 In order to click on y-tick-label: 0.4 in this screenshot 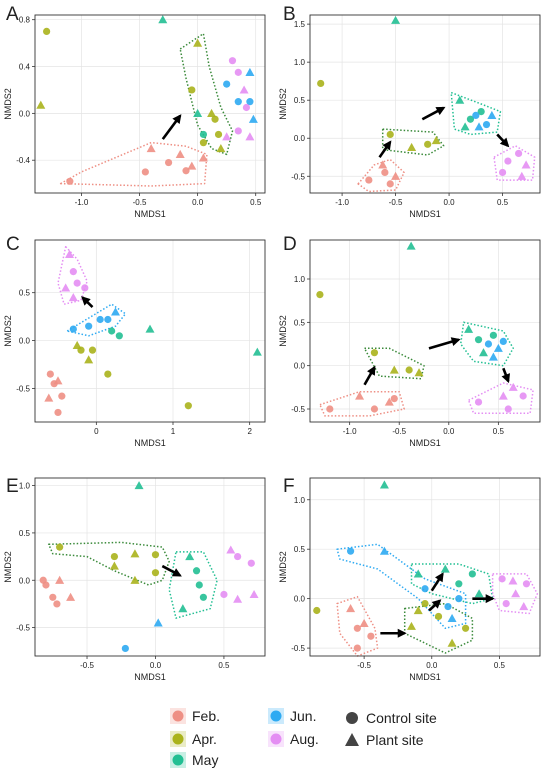, I will do `click(25, 67)`.